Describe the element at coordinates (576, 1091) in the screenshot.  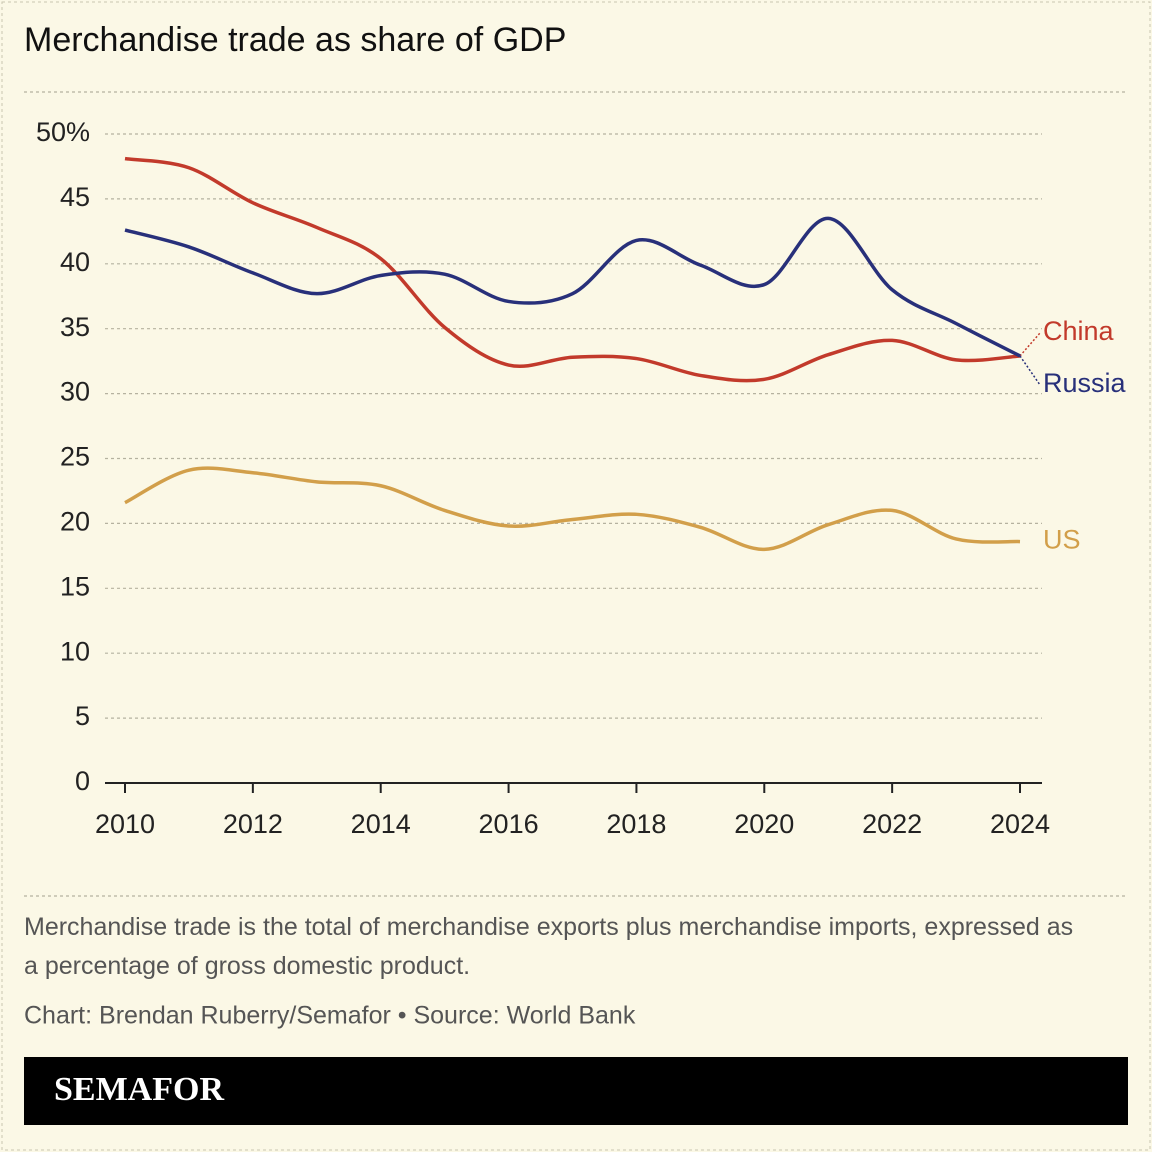
I see `brand-bar` at that location.